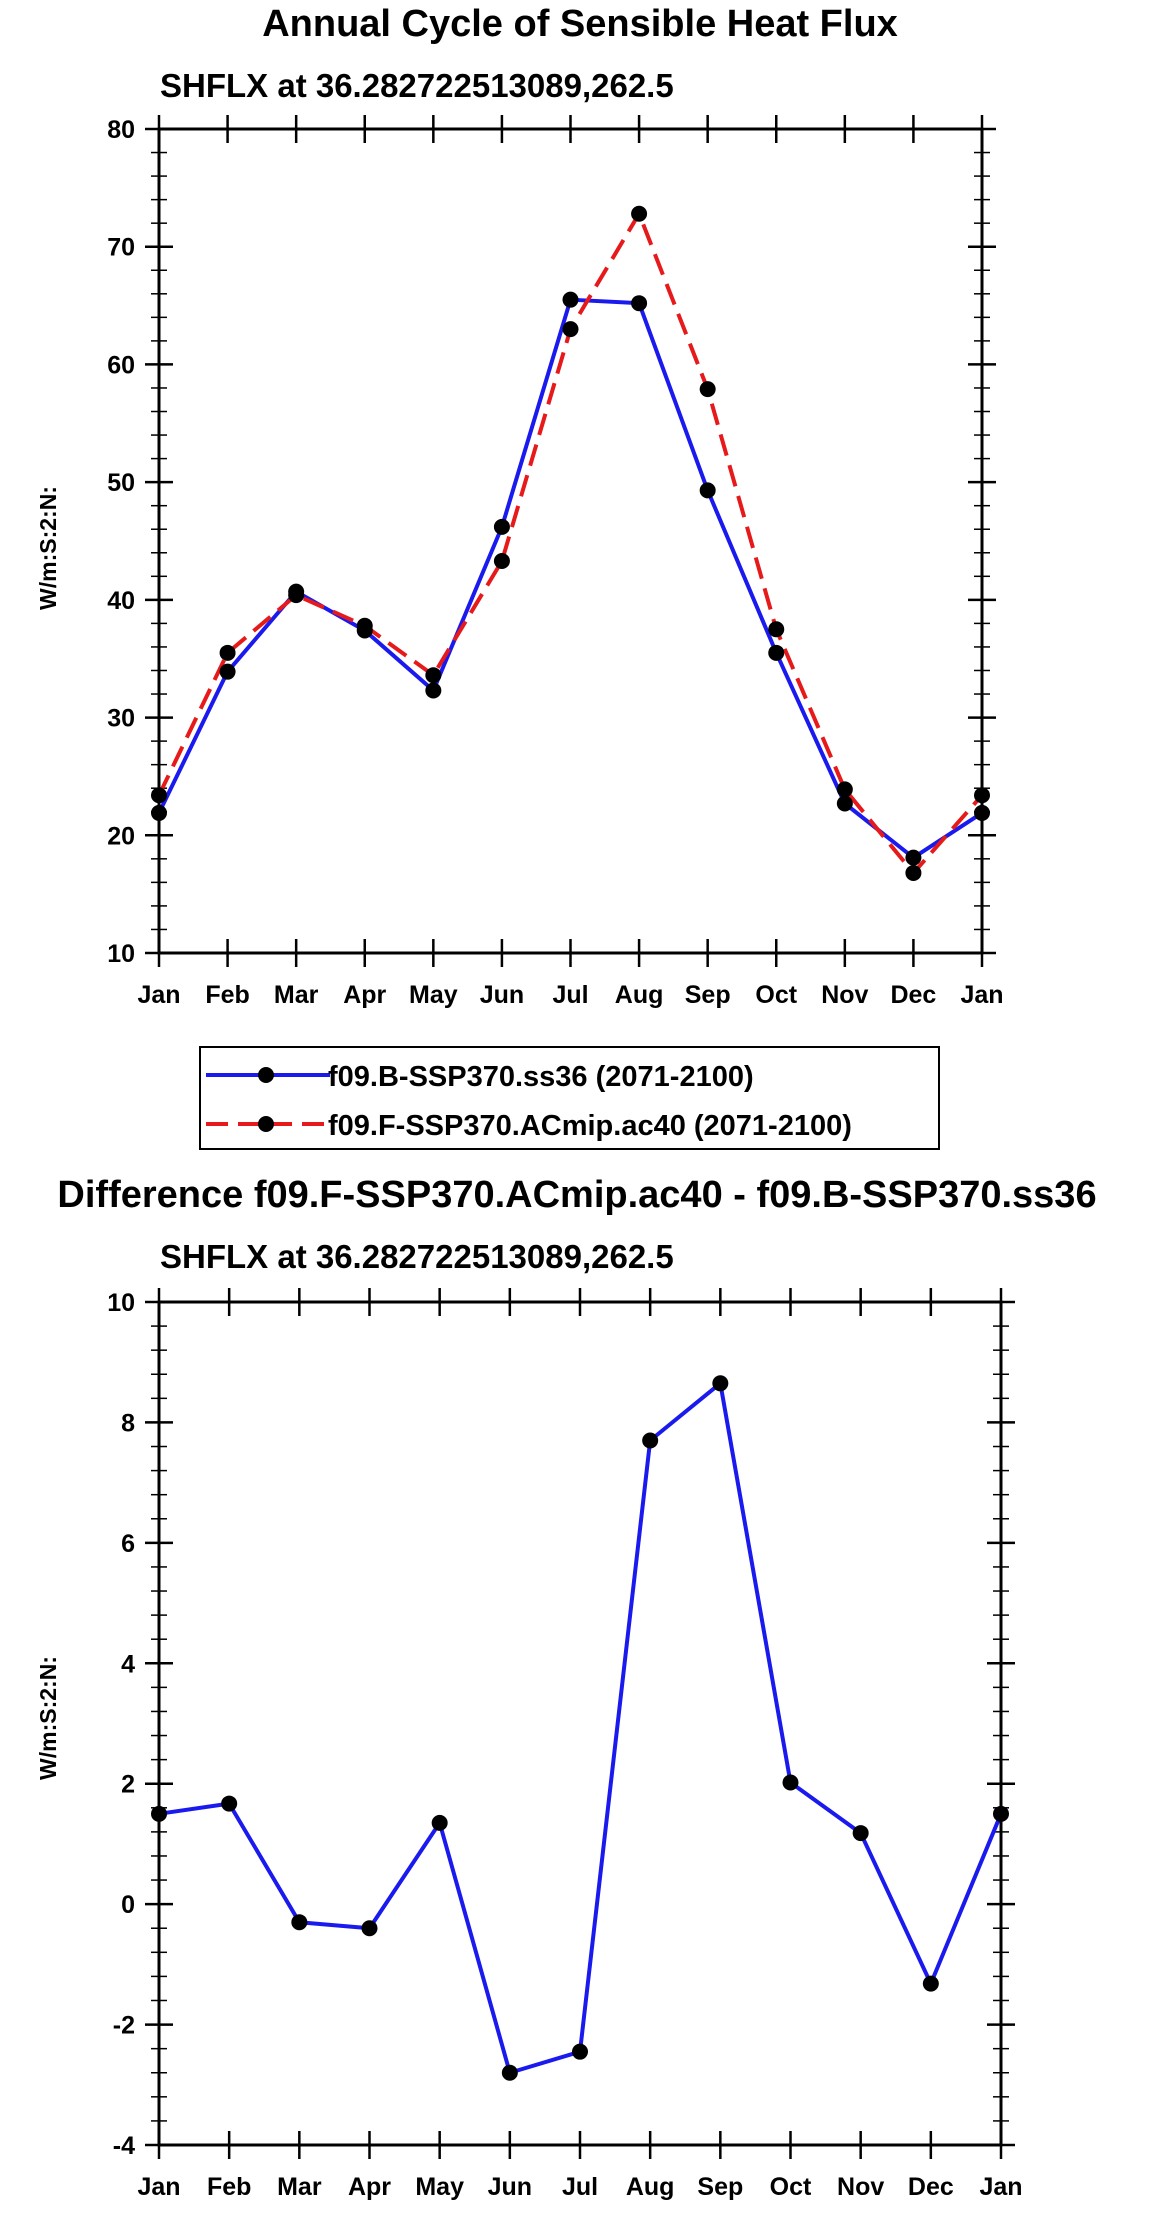 The width and height of the screenshot is (1161, 2219). Describe the element at coordinates (128, 1423) in the screenshot. I see `y-tick-label: 8` at that location.